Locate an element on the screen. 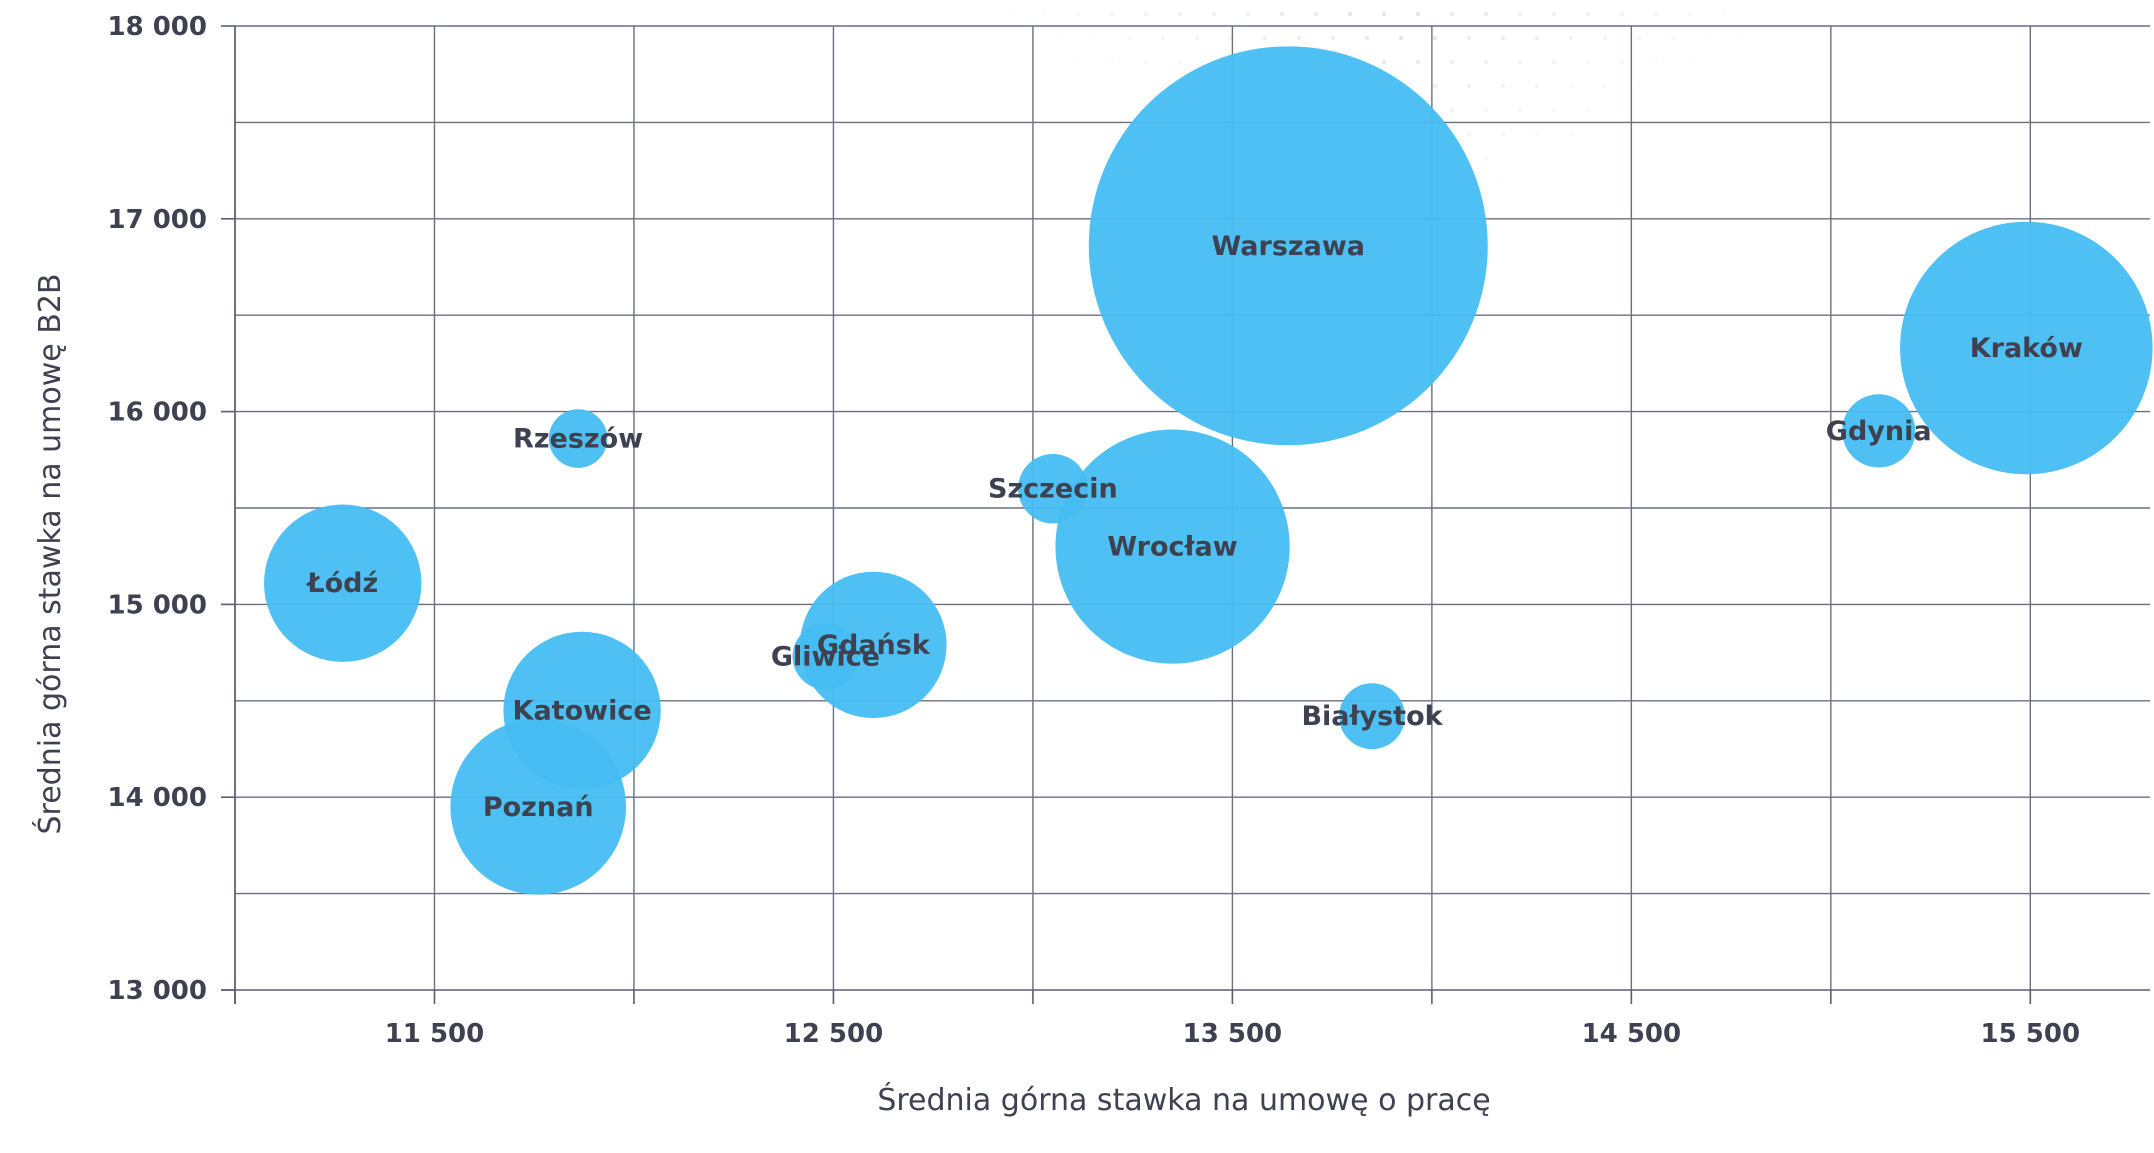 This screenshot has height=1153, width=2154. bubble-label: Białystok is located at coordinates (1372, 716).